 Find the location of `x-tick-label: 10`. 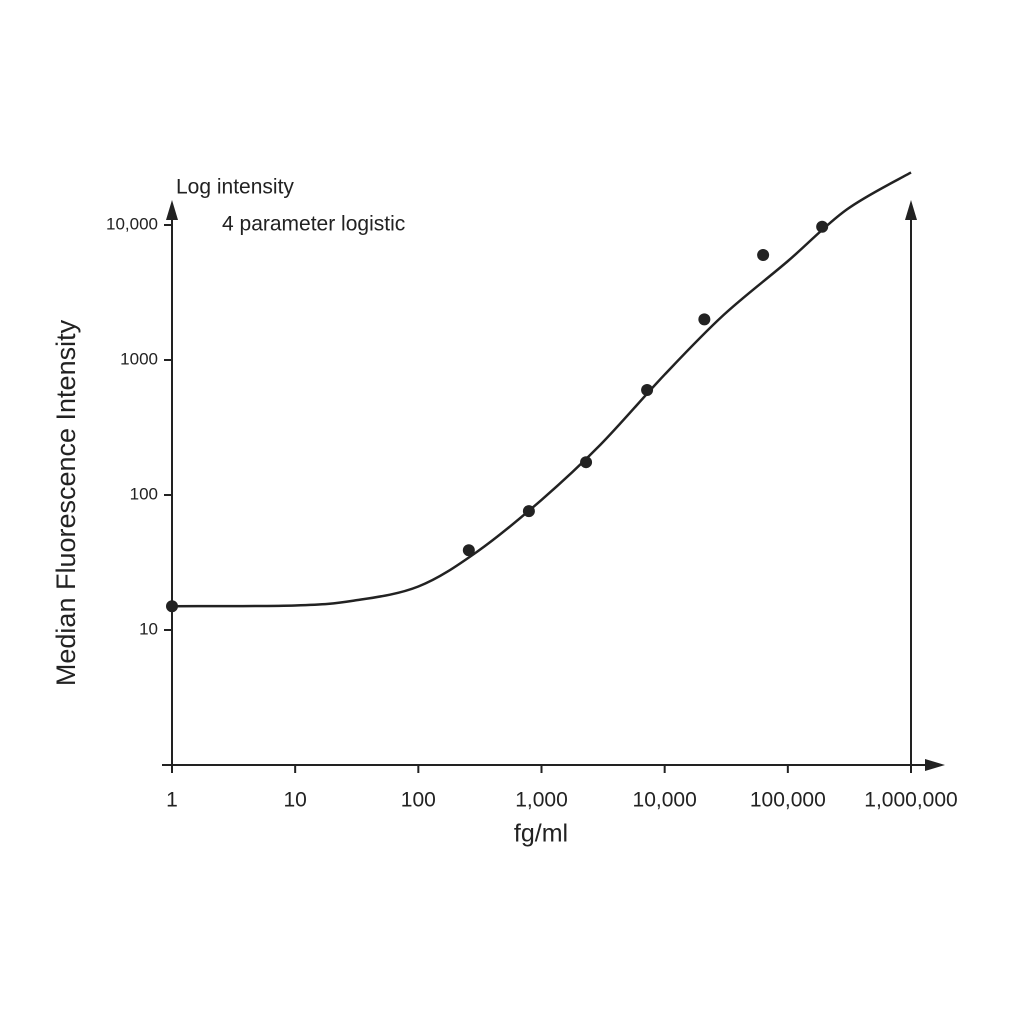

x-tick-label: 10 is located at coordinates (294, 800).